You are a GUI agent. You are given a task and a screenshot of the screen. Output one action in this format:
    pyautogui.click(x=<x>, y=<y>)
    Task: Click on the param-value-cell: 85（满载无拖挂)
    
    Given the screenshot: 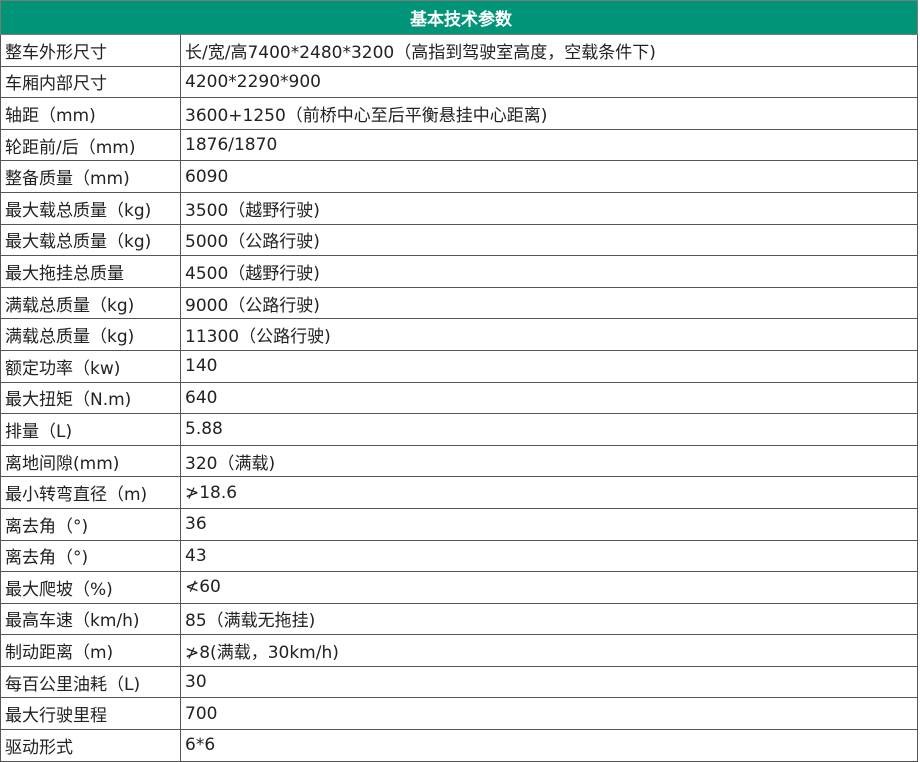 What is the action you would take?
    pyautogui.click(x=549, y=619)
    